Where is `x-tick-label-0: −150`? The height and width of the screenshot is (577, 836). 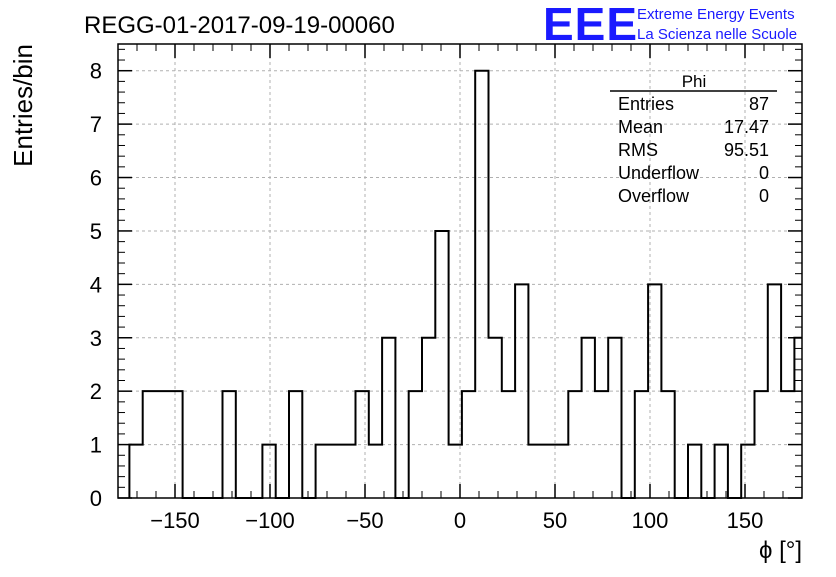
x-tick-label-0: −150 is located at coordinates (175, 520).